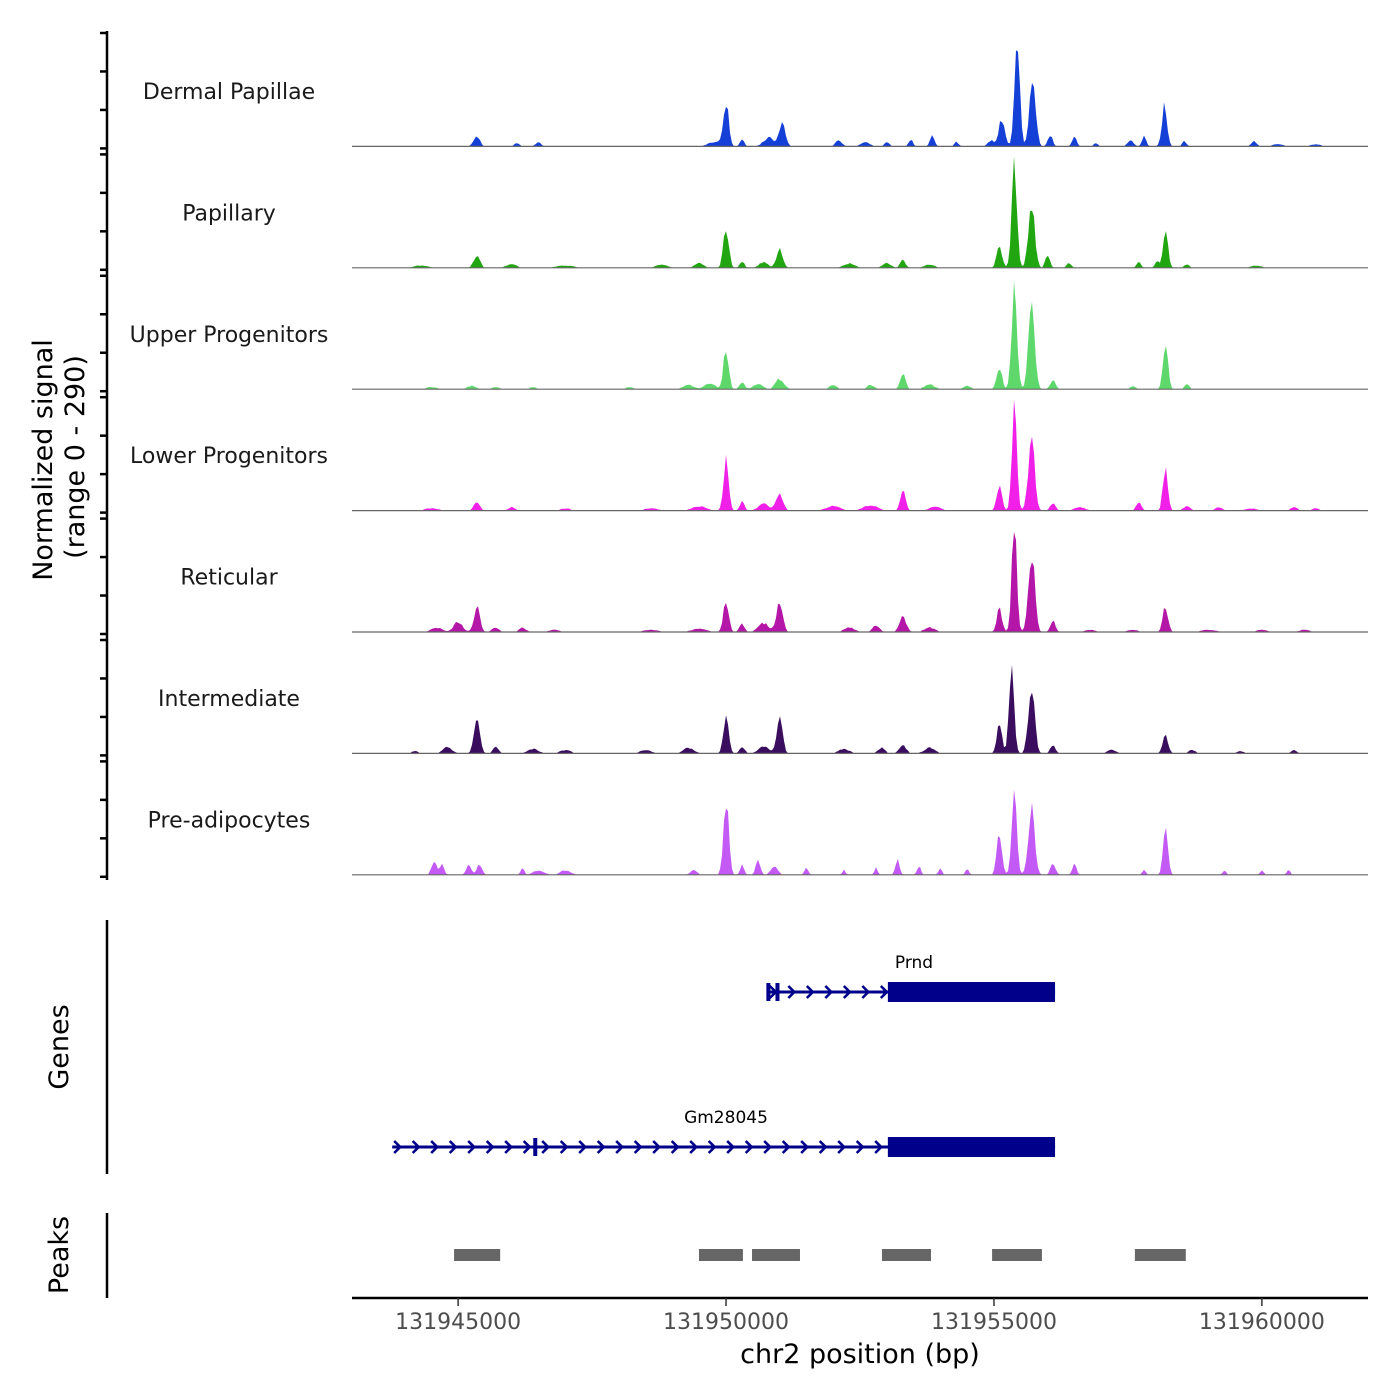  I want to click on track-papillary: Papillary, so click(775, 212).